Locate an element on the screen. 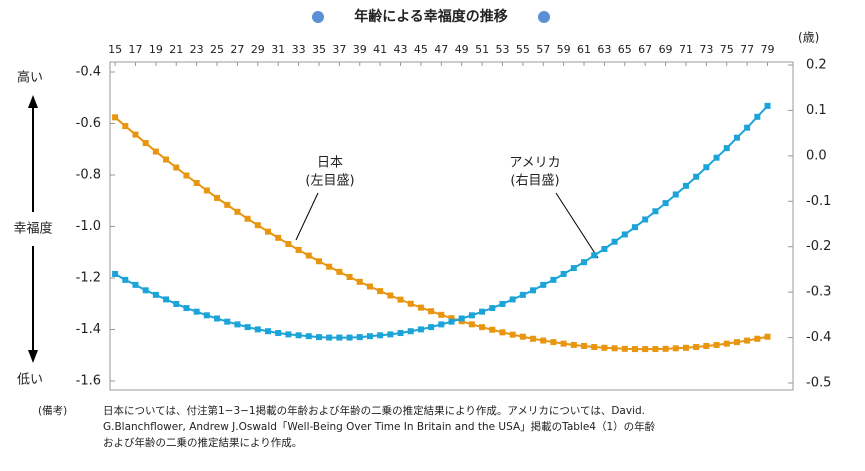 The height and width of the screenshot is (471, 865). x-tick-label: 75 is located at coordinates (727, 49).